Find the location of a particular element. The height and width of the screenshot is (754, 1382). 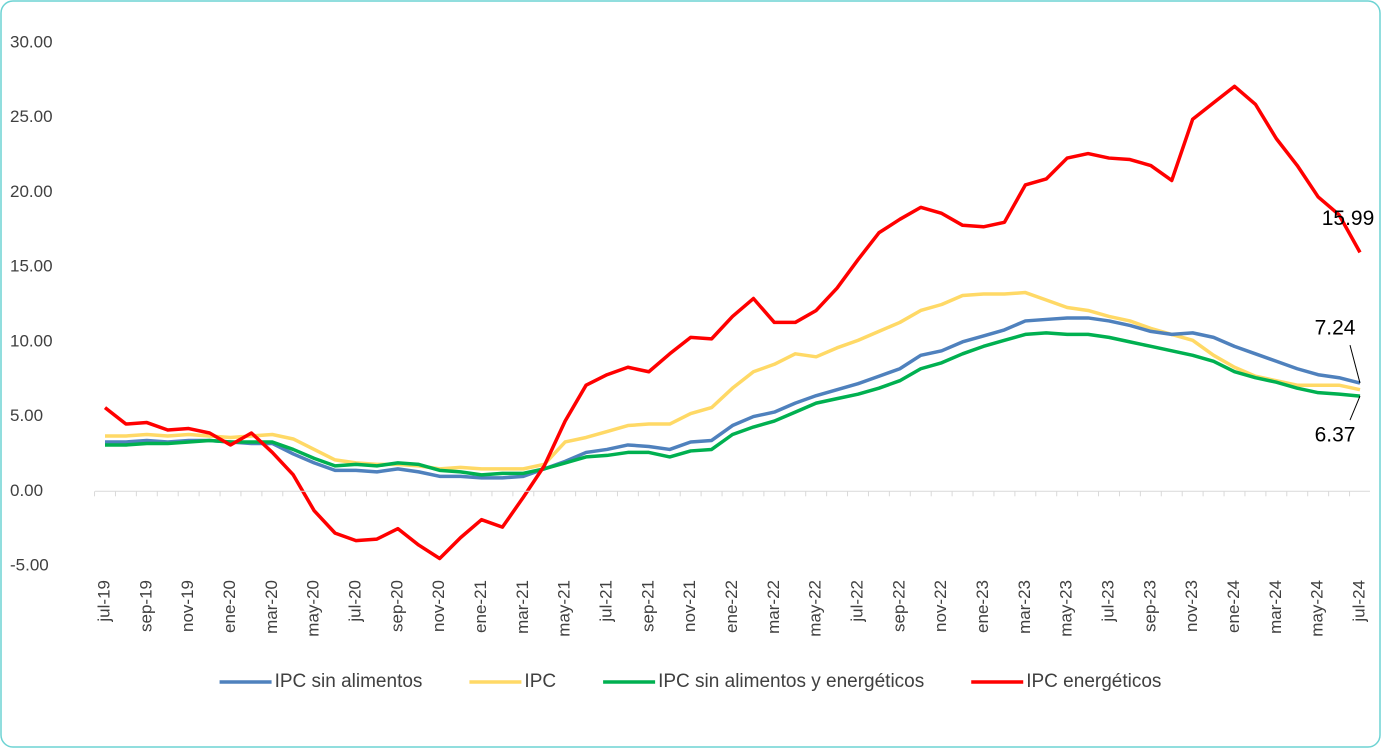

x-tick-label: ene-20 is located at coordinates (229, 606).